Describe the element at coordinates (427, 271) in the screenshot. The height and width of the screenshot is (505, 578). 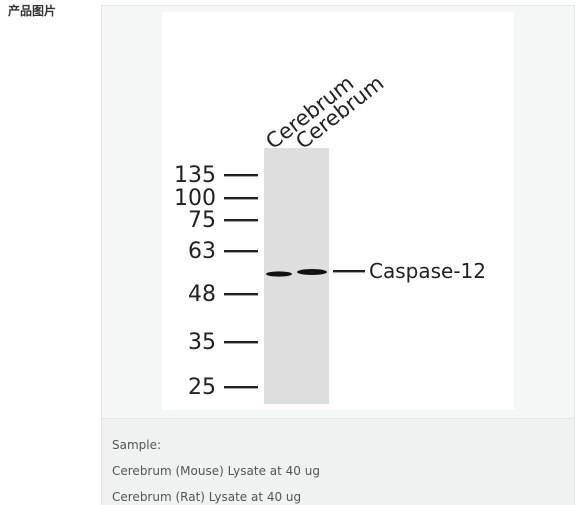
I see `band-label: Caspase-12` at that location.